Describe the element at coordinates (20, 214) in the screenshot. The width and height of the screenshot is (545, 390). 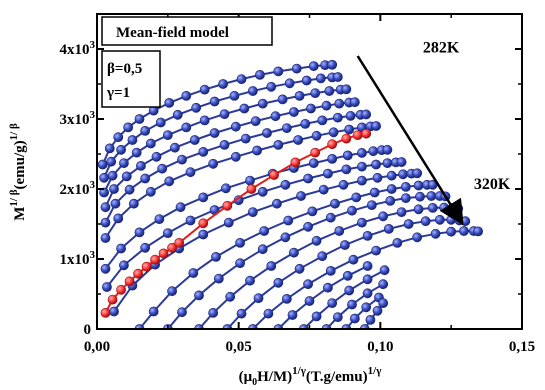
I see `y-axis-label-part: M` at that location.